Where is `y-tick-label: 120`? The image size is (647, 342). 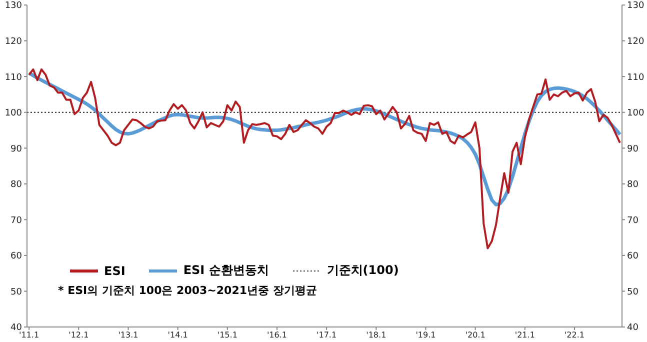
y-tick-label: 120 is located at coordinates (13, 41).